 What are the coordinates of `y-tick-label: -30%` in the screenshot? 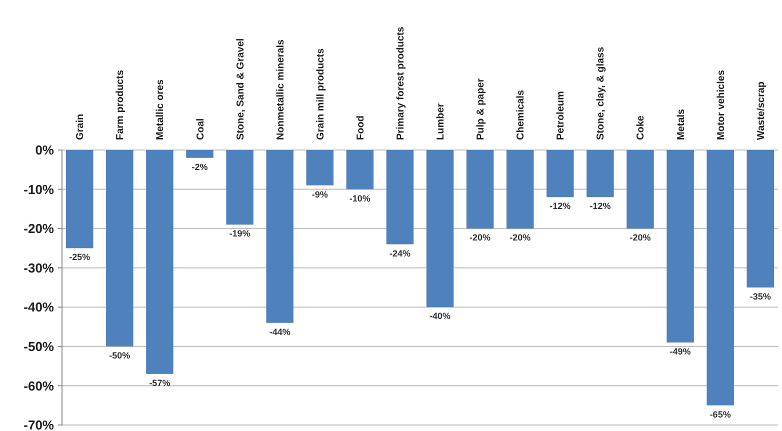 It's located at (39, 268).